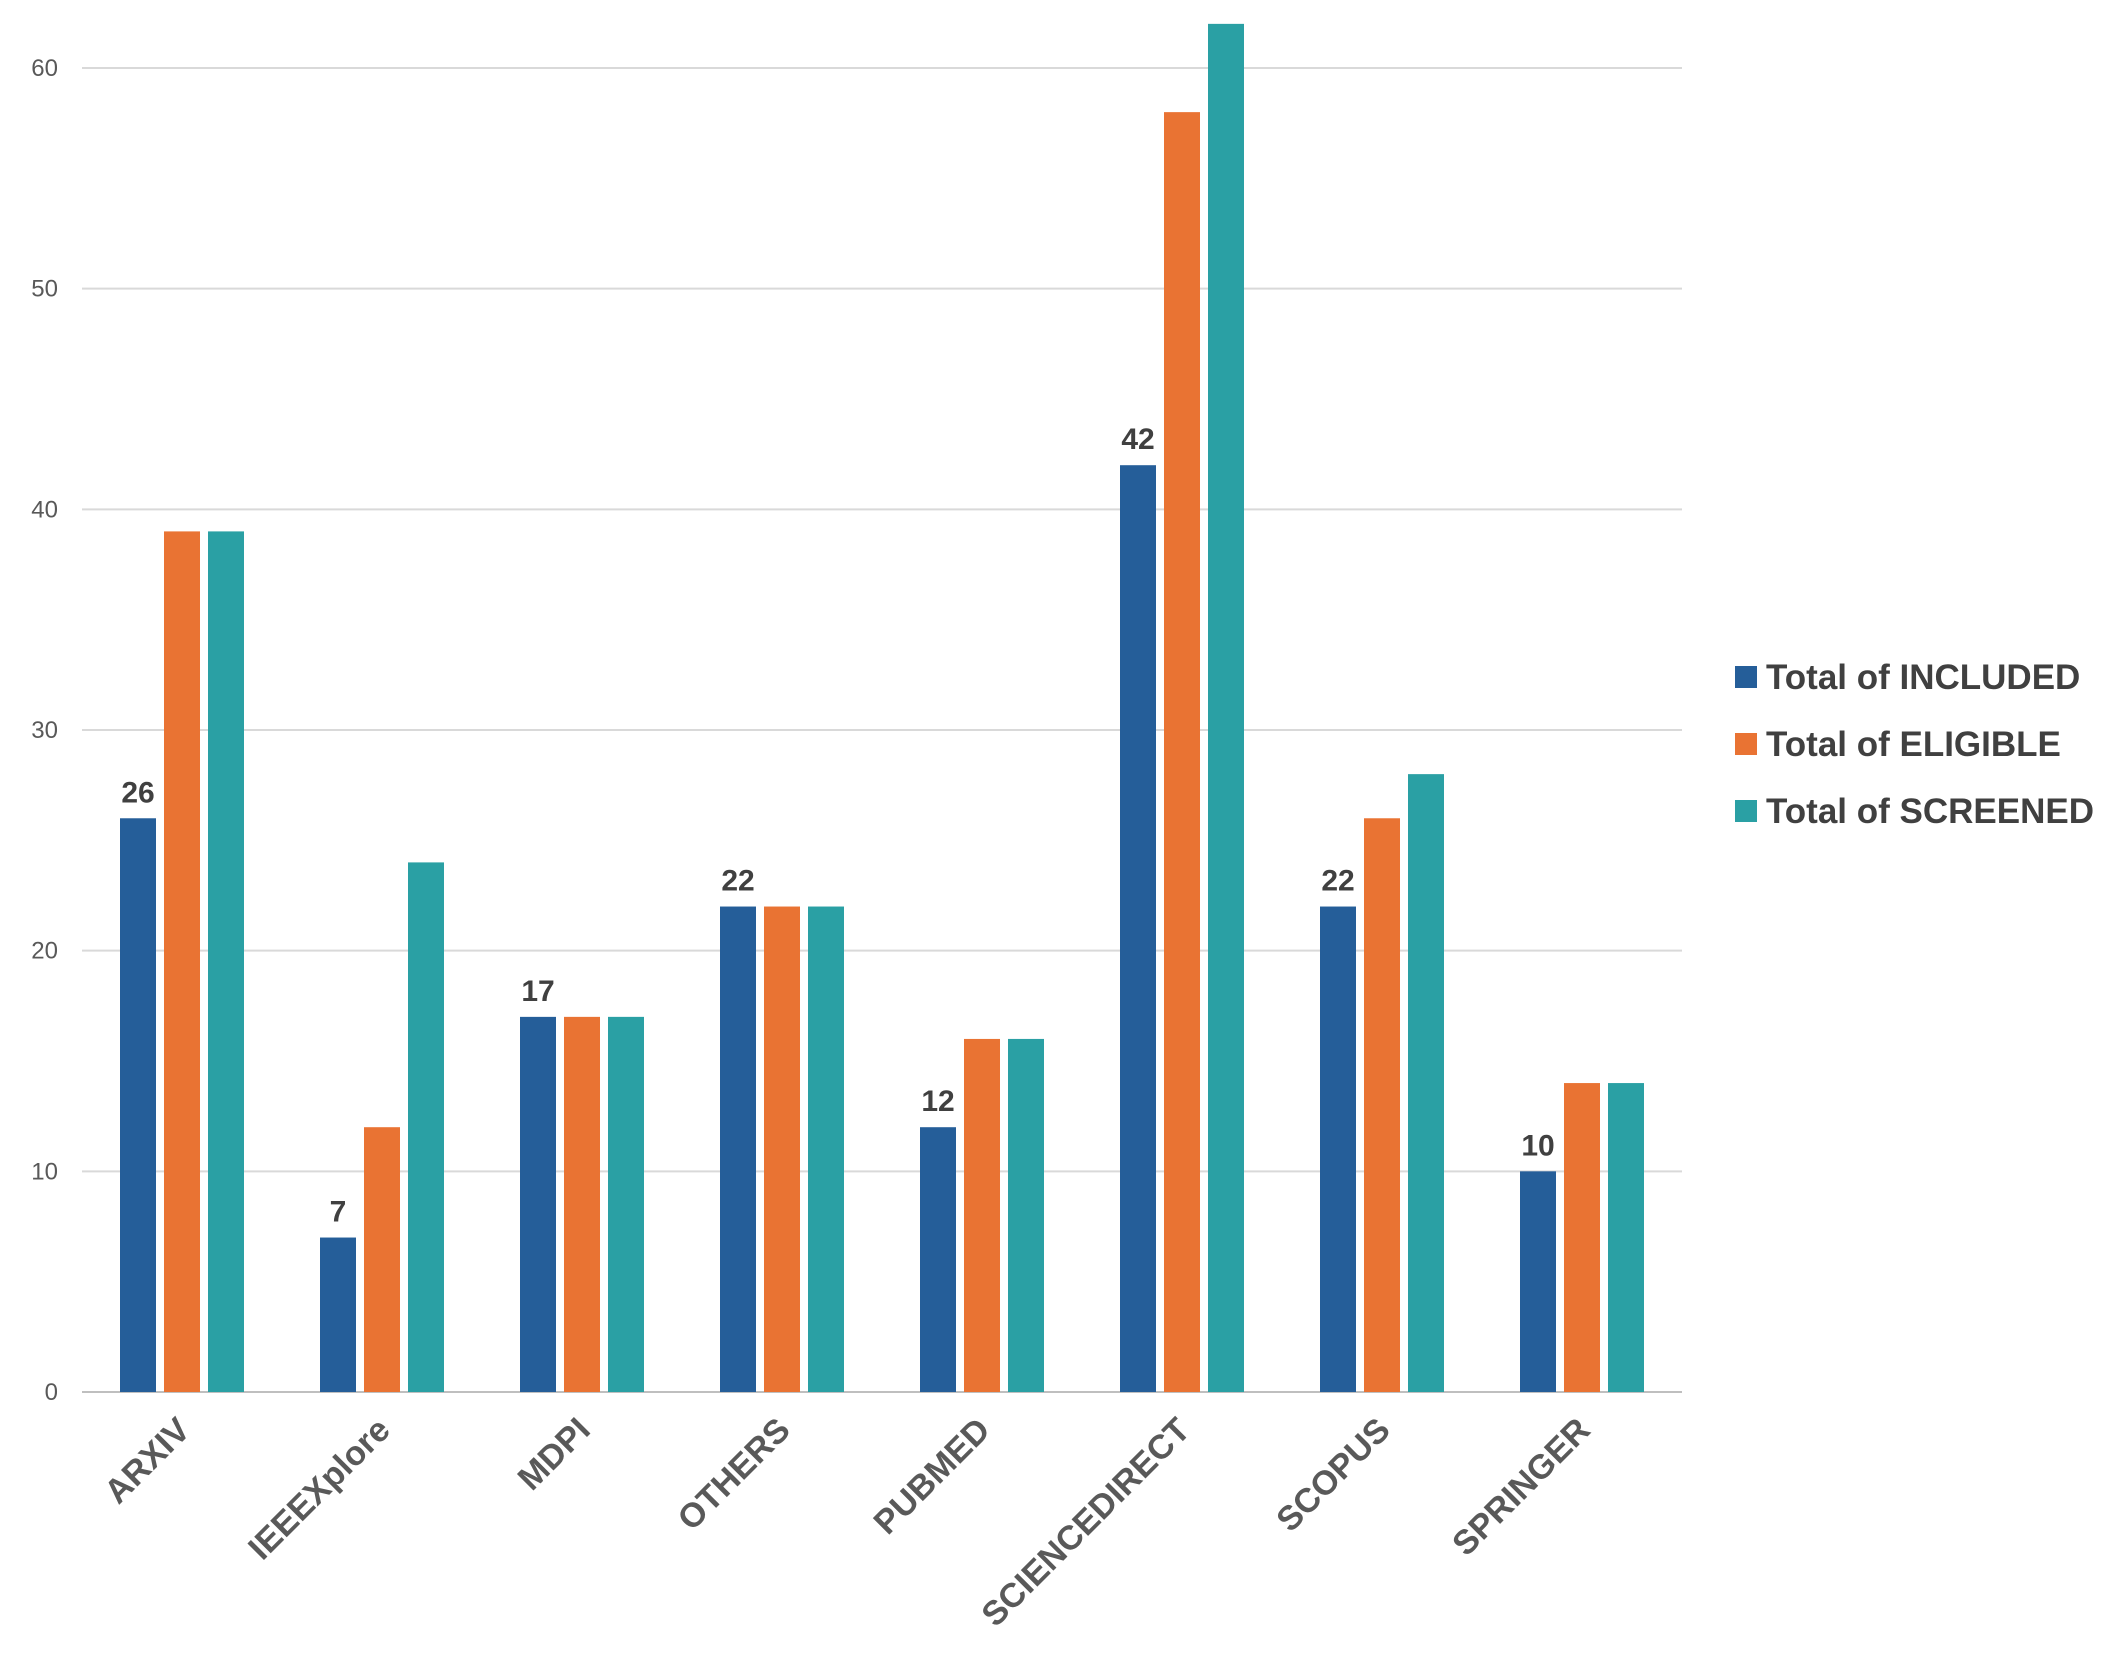 This screenshot has height=1666, width=2117. I want to click on x-category-label: IEEEXplore, so click(319, 1489).